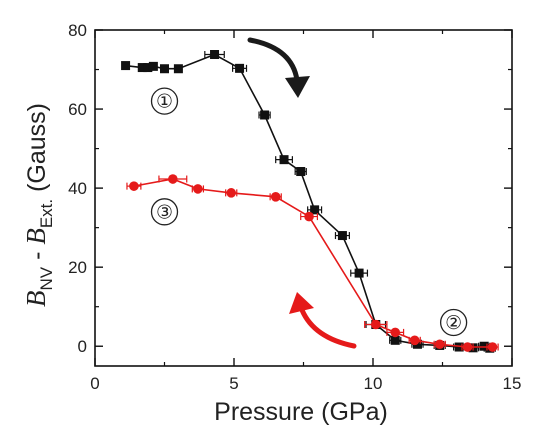  I want to click on y-axis-title-sub1: NV, so click(46, 278).